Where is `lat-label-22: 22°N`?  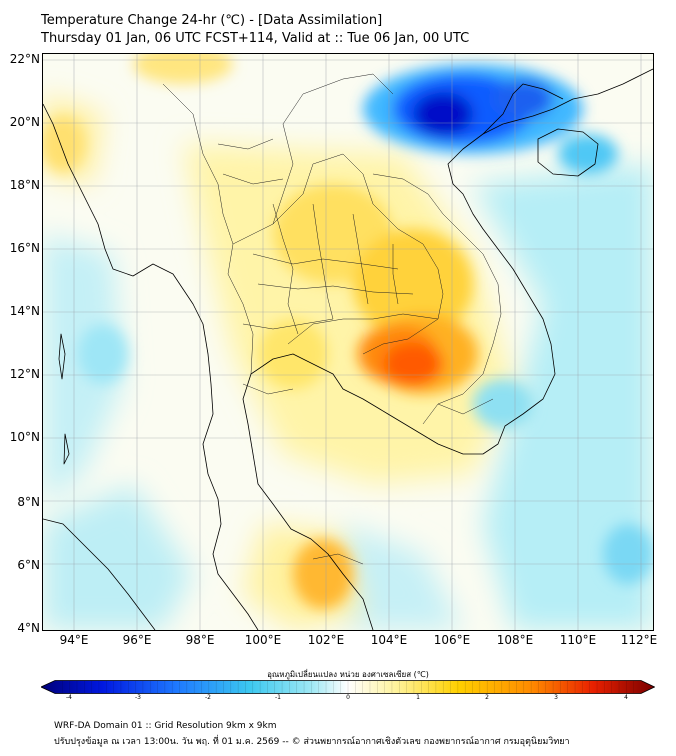
lat-label-22: 22°N is located at coordinates (24, 59).